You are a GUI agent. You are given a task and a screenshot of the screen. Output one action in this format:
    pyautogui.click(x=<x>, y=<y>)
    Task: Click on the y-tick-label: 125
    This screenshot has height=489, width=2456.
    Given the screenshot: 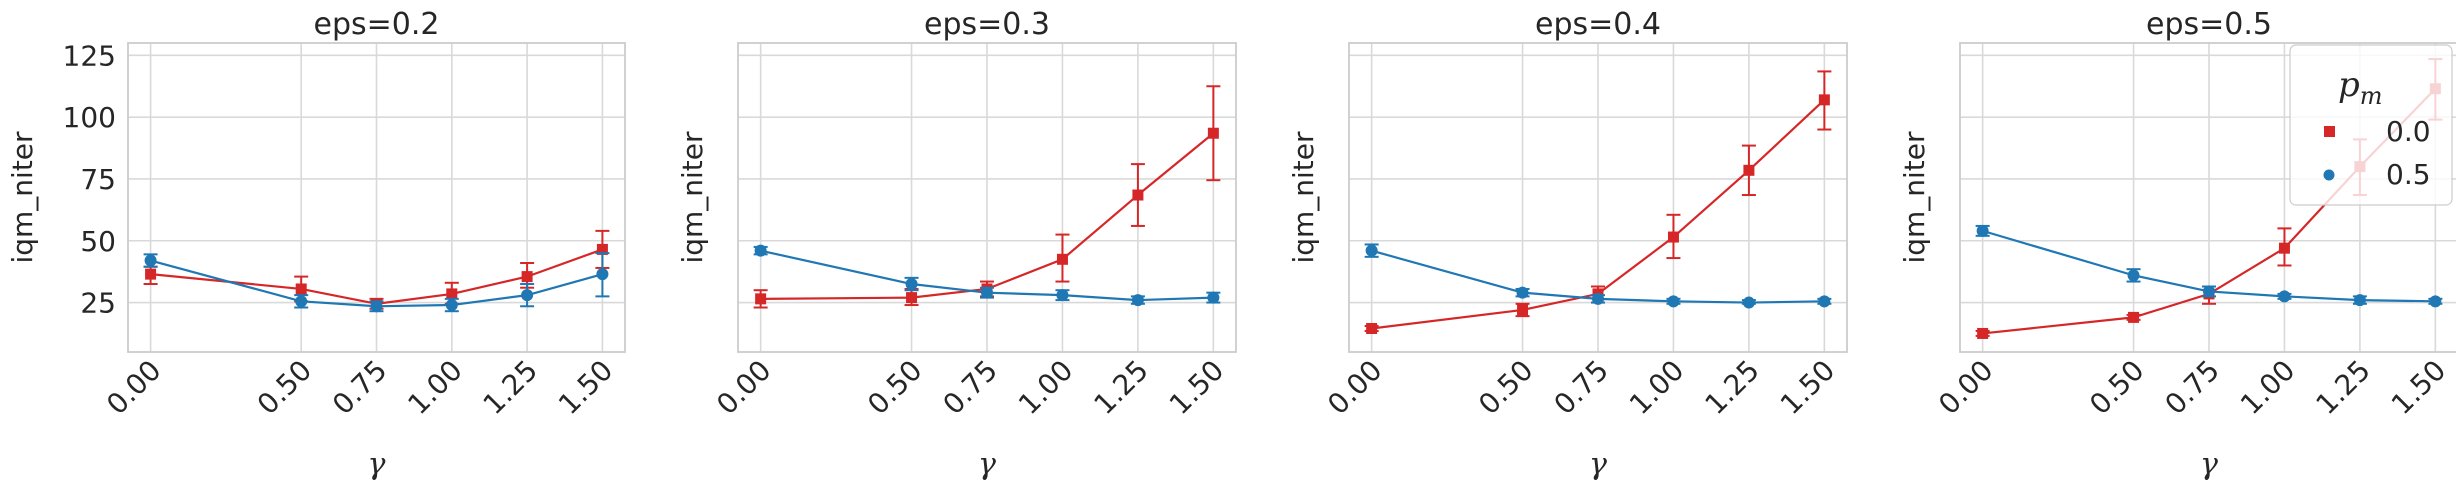 What is the action you would take?
    pyautogui.click(x=89, y=55)
    